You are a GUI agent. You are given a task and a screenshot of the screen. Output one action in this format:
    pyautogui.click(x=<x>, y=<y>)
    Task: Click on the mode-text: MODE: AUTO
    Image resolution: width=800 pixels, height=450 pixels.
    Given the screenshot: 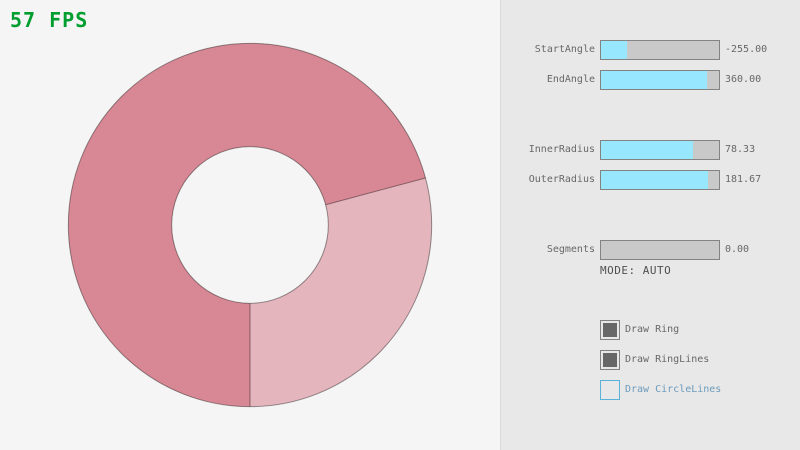 What is the action you would take?
    pyautogui.click(x=636, y=270)
    